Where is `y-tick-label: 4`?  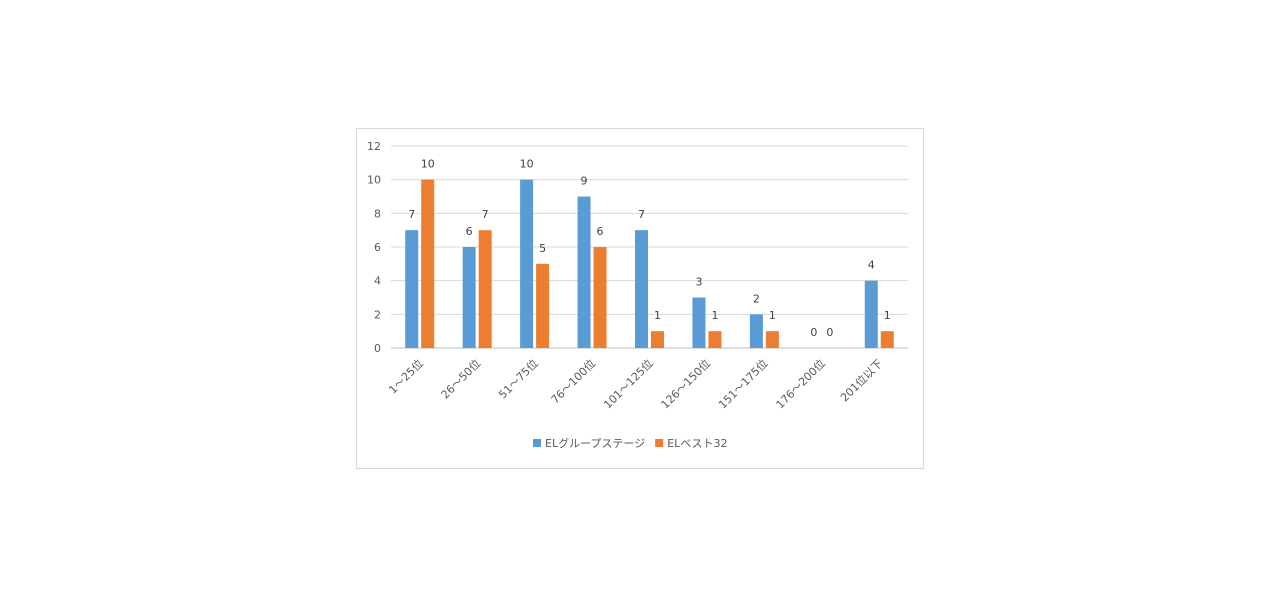 y-tick-label: 4 is located at coordinates (377, 281).